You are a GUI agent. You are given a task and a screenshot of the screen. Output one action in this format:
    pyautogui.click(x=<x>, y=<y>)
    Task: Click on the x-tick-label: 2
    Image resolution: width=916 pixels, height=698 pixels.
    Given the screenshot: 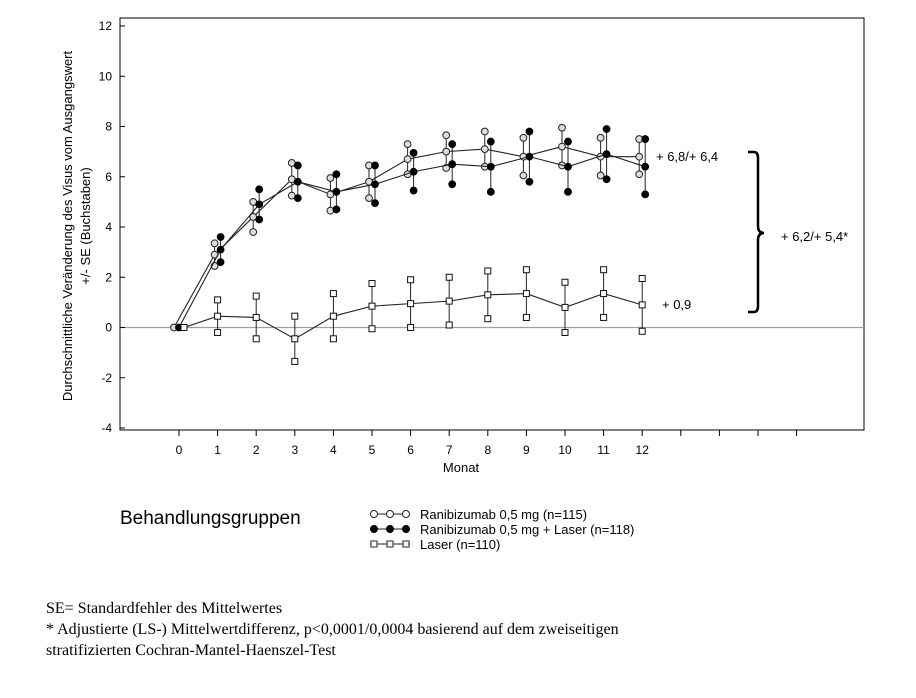 What is the action you would take?
    pyautogui.click(x=256, y=450)
    